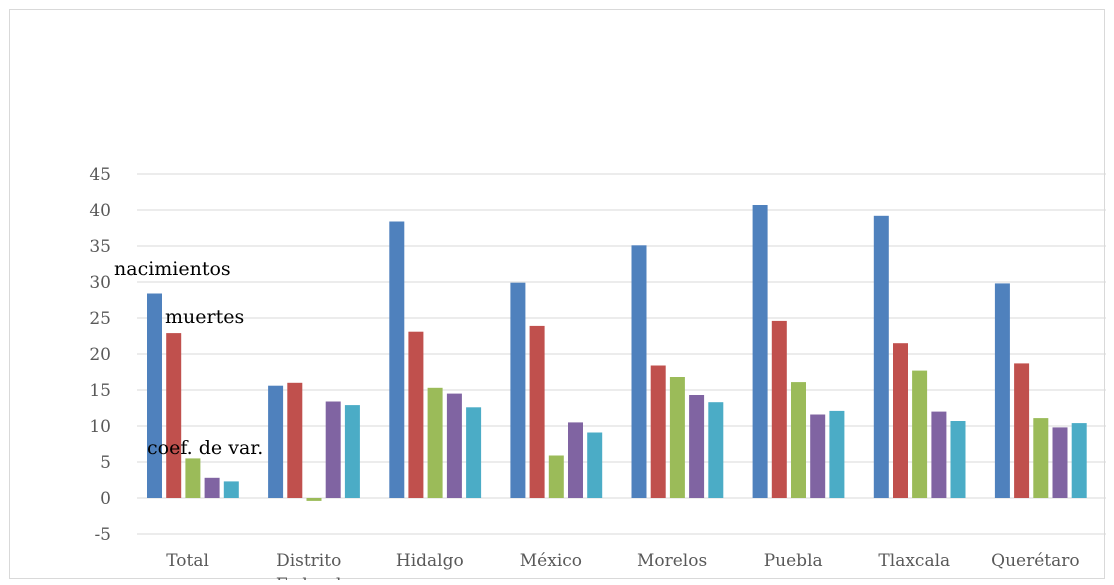 The height and width of the screenshot is (585, 1114). Describe the element at coordinates (204, 317) in the screenshot. I see `annotation-muertes: muertes` at that location.